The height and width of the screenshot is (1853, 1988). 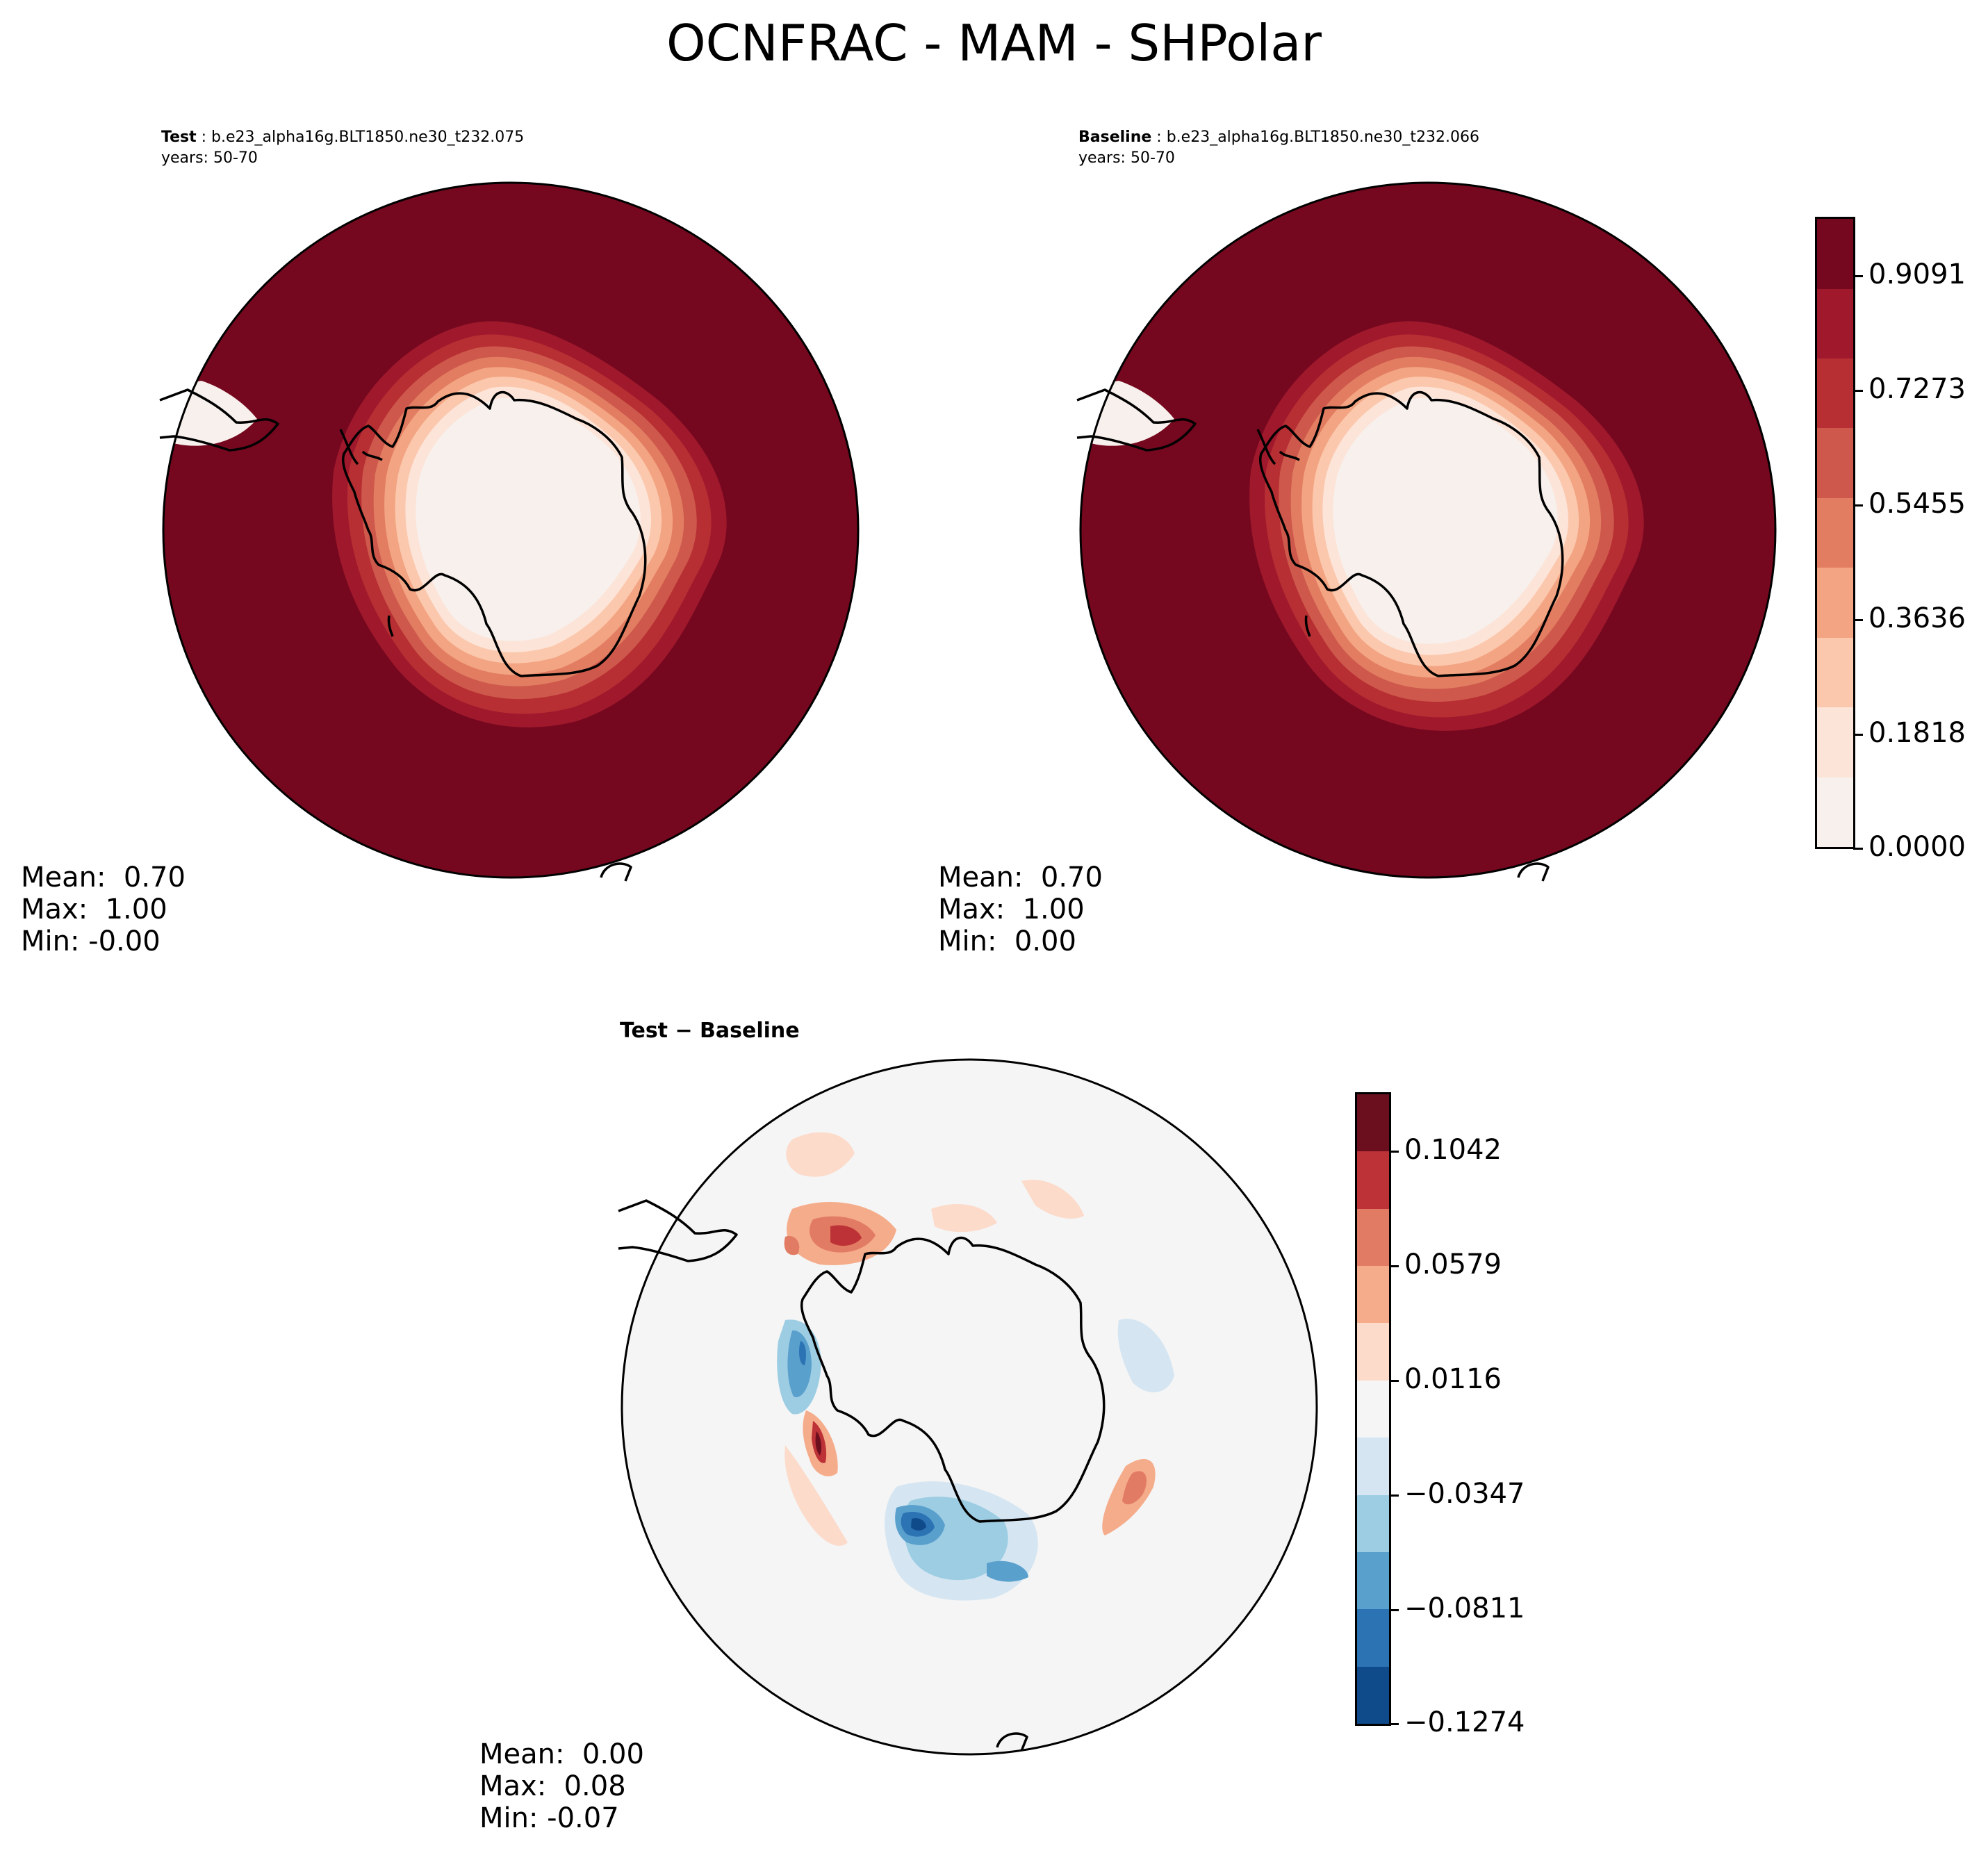 I want to click on diff-panel-title: Test − Baseline, so click(x=710, y=1031).